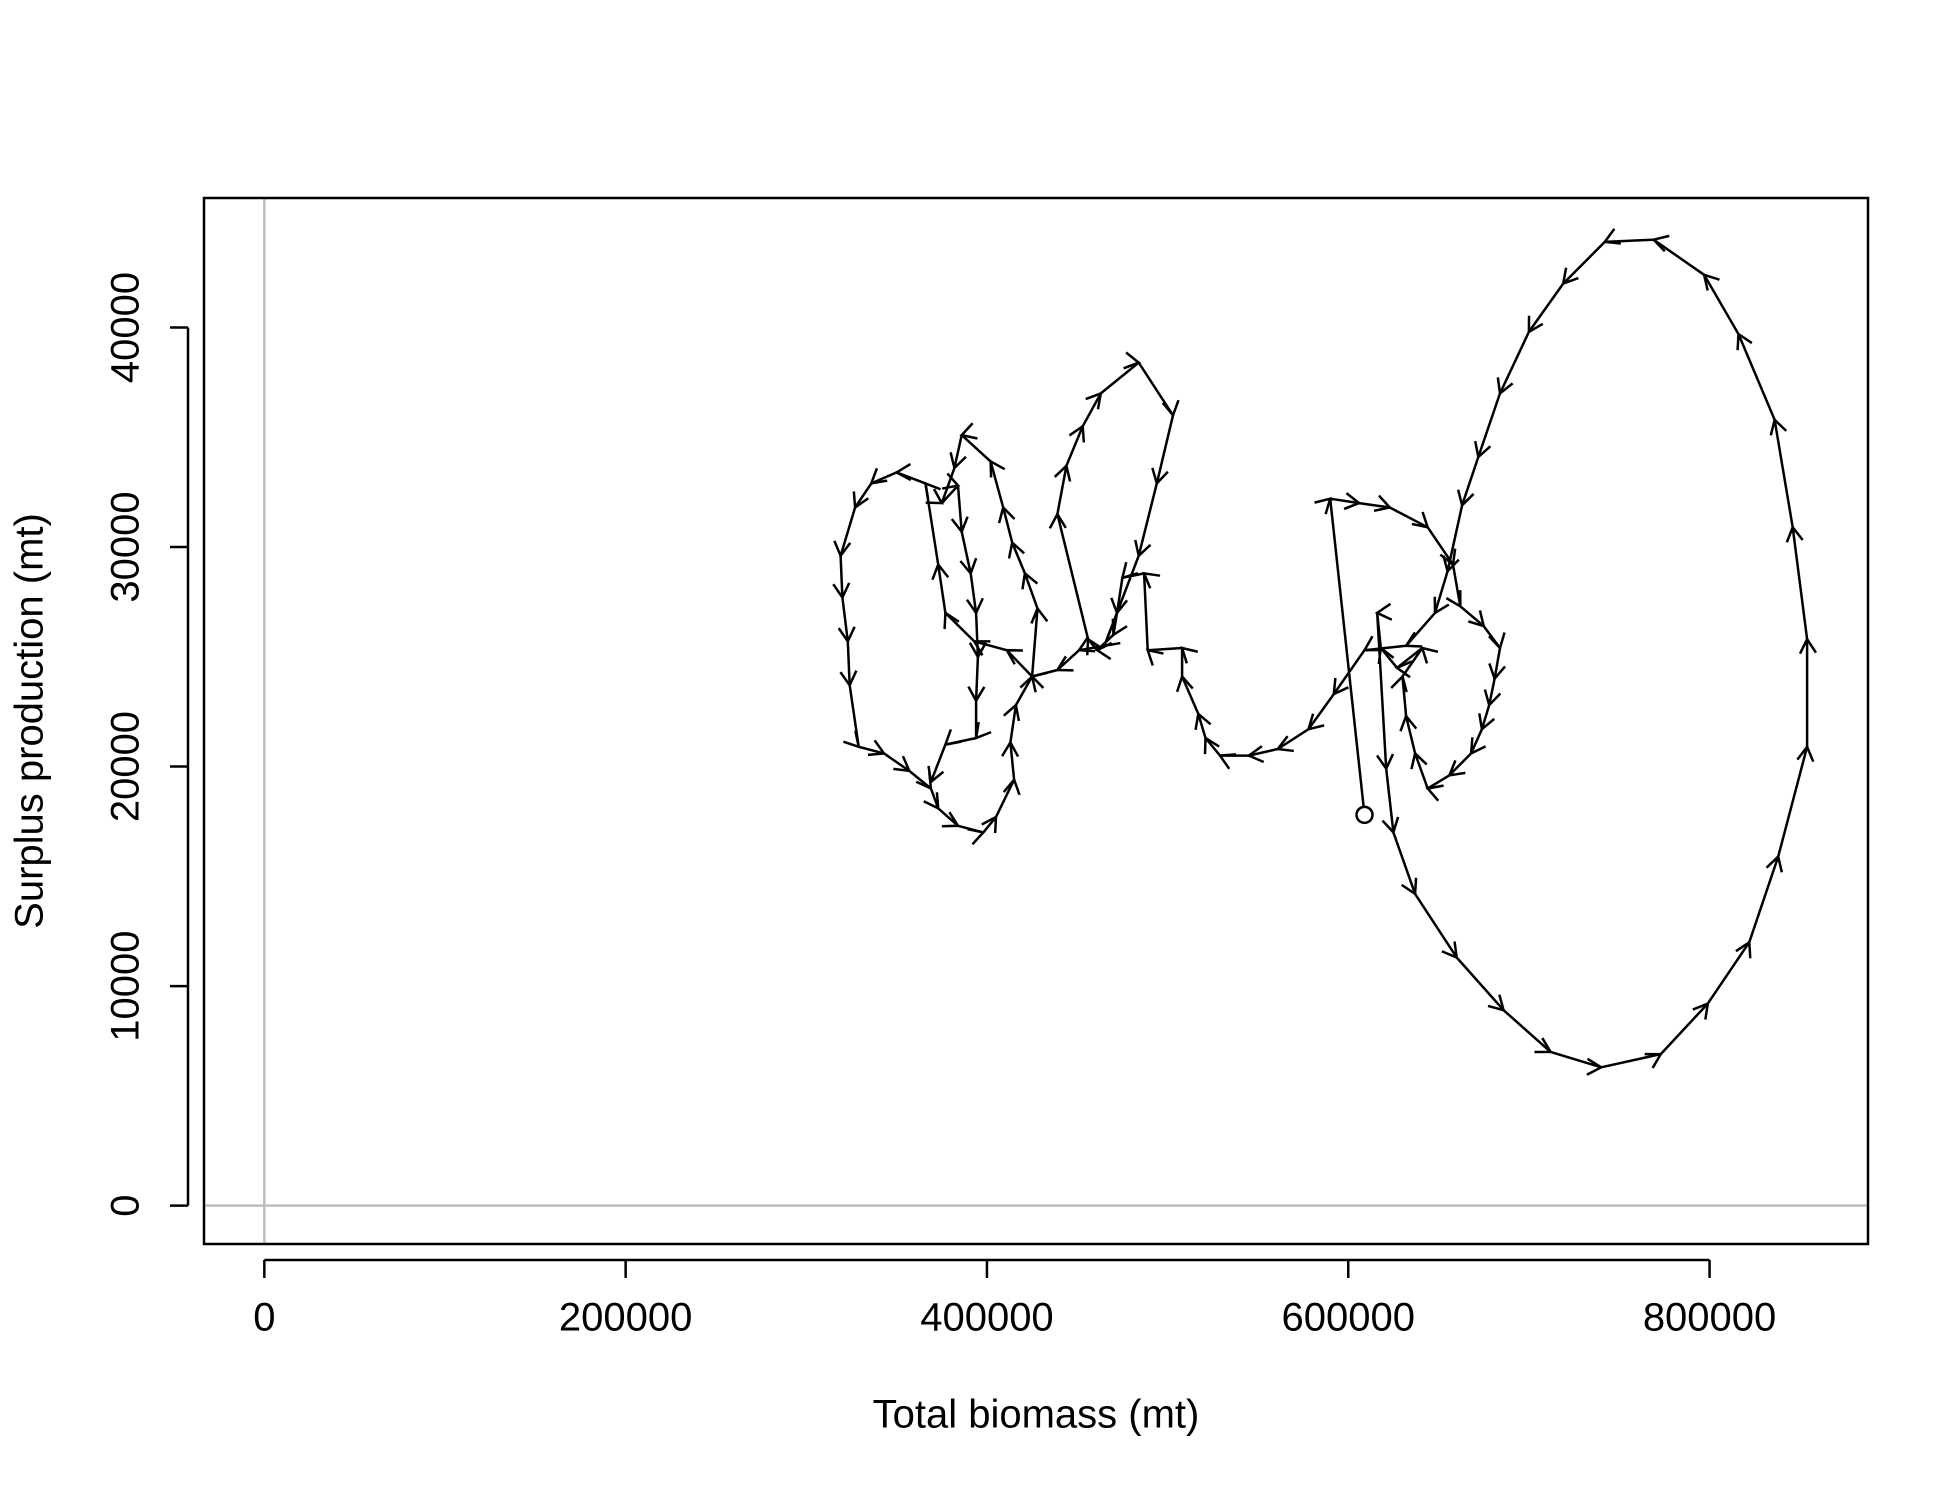 The width and height of the screenshot is (1950, 1500). What do you see at coordinates (1364, 815) in the screenshot?
I see `start-point` at bounding box center [1364, 815].